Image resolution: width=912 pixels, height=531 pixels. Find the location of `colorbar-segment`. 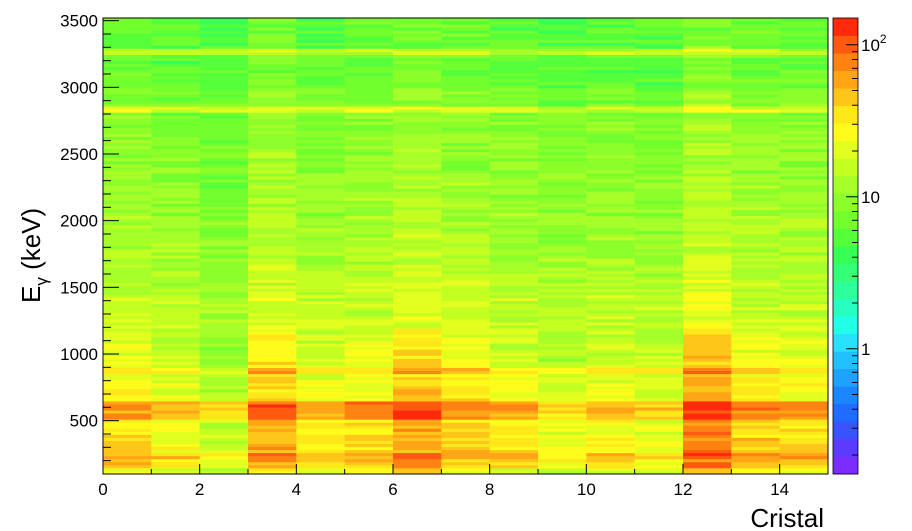

colorbar-segment is located at coordinates (845, 149).